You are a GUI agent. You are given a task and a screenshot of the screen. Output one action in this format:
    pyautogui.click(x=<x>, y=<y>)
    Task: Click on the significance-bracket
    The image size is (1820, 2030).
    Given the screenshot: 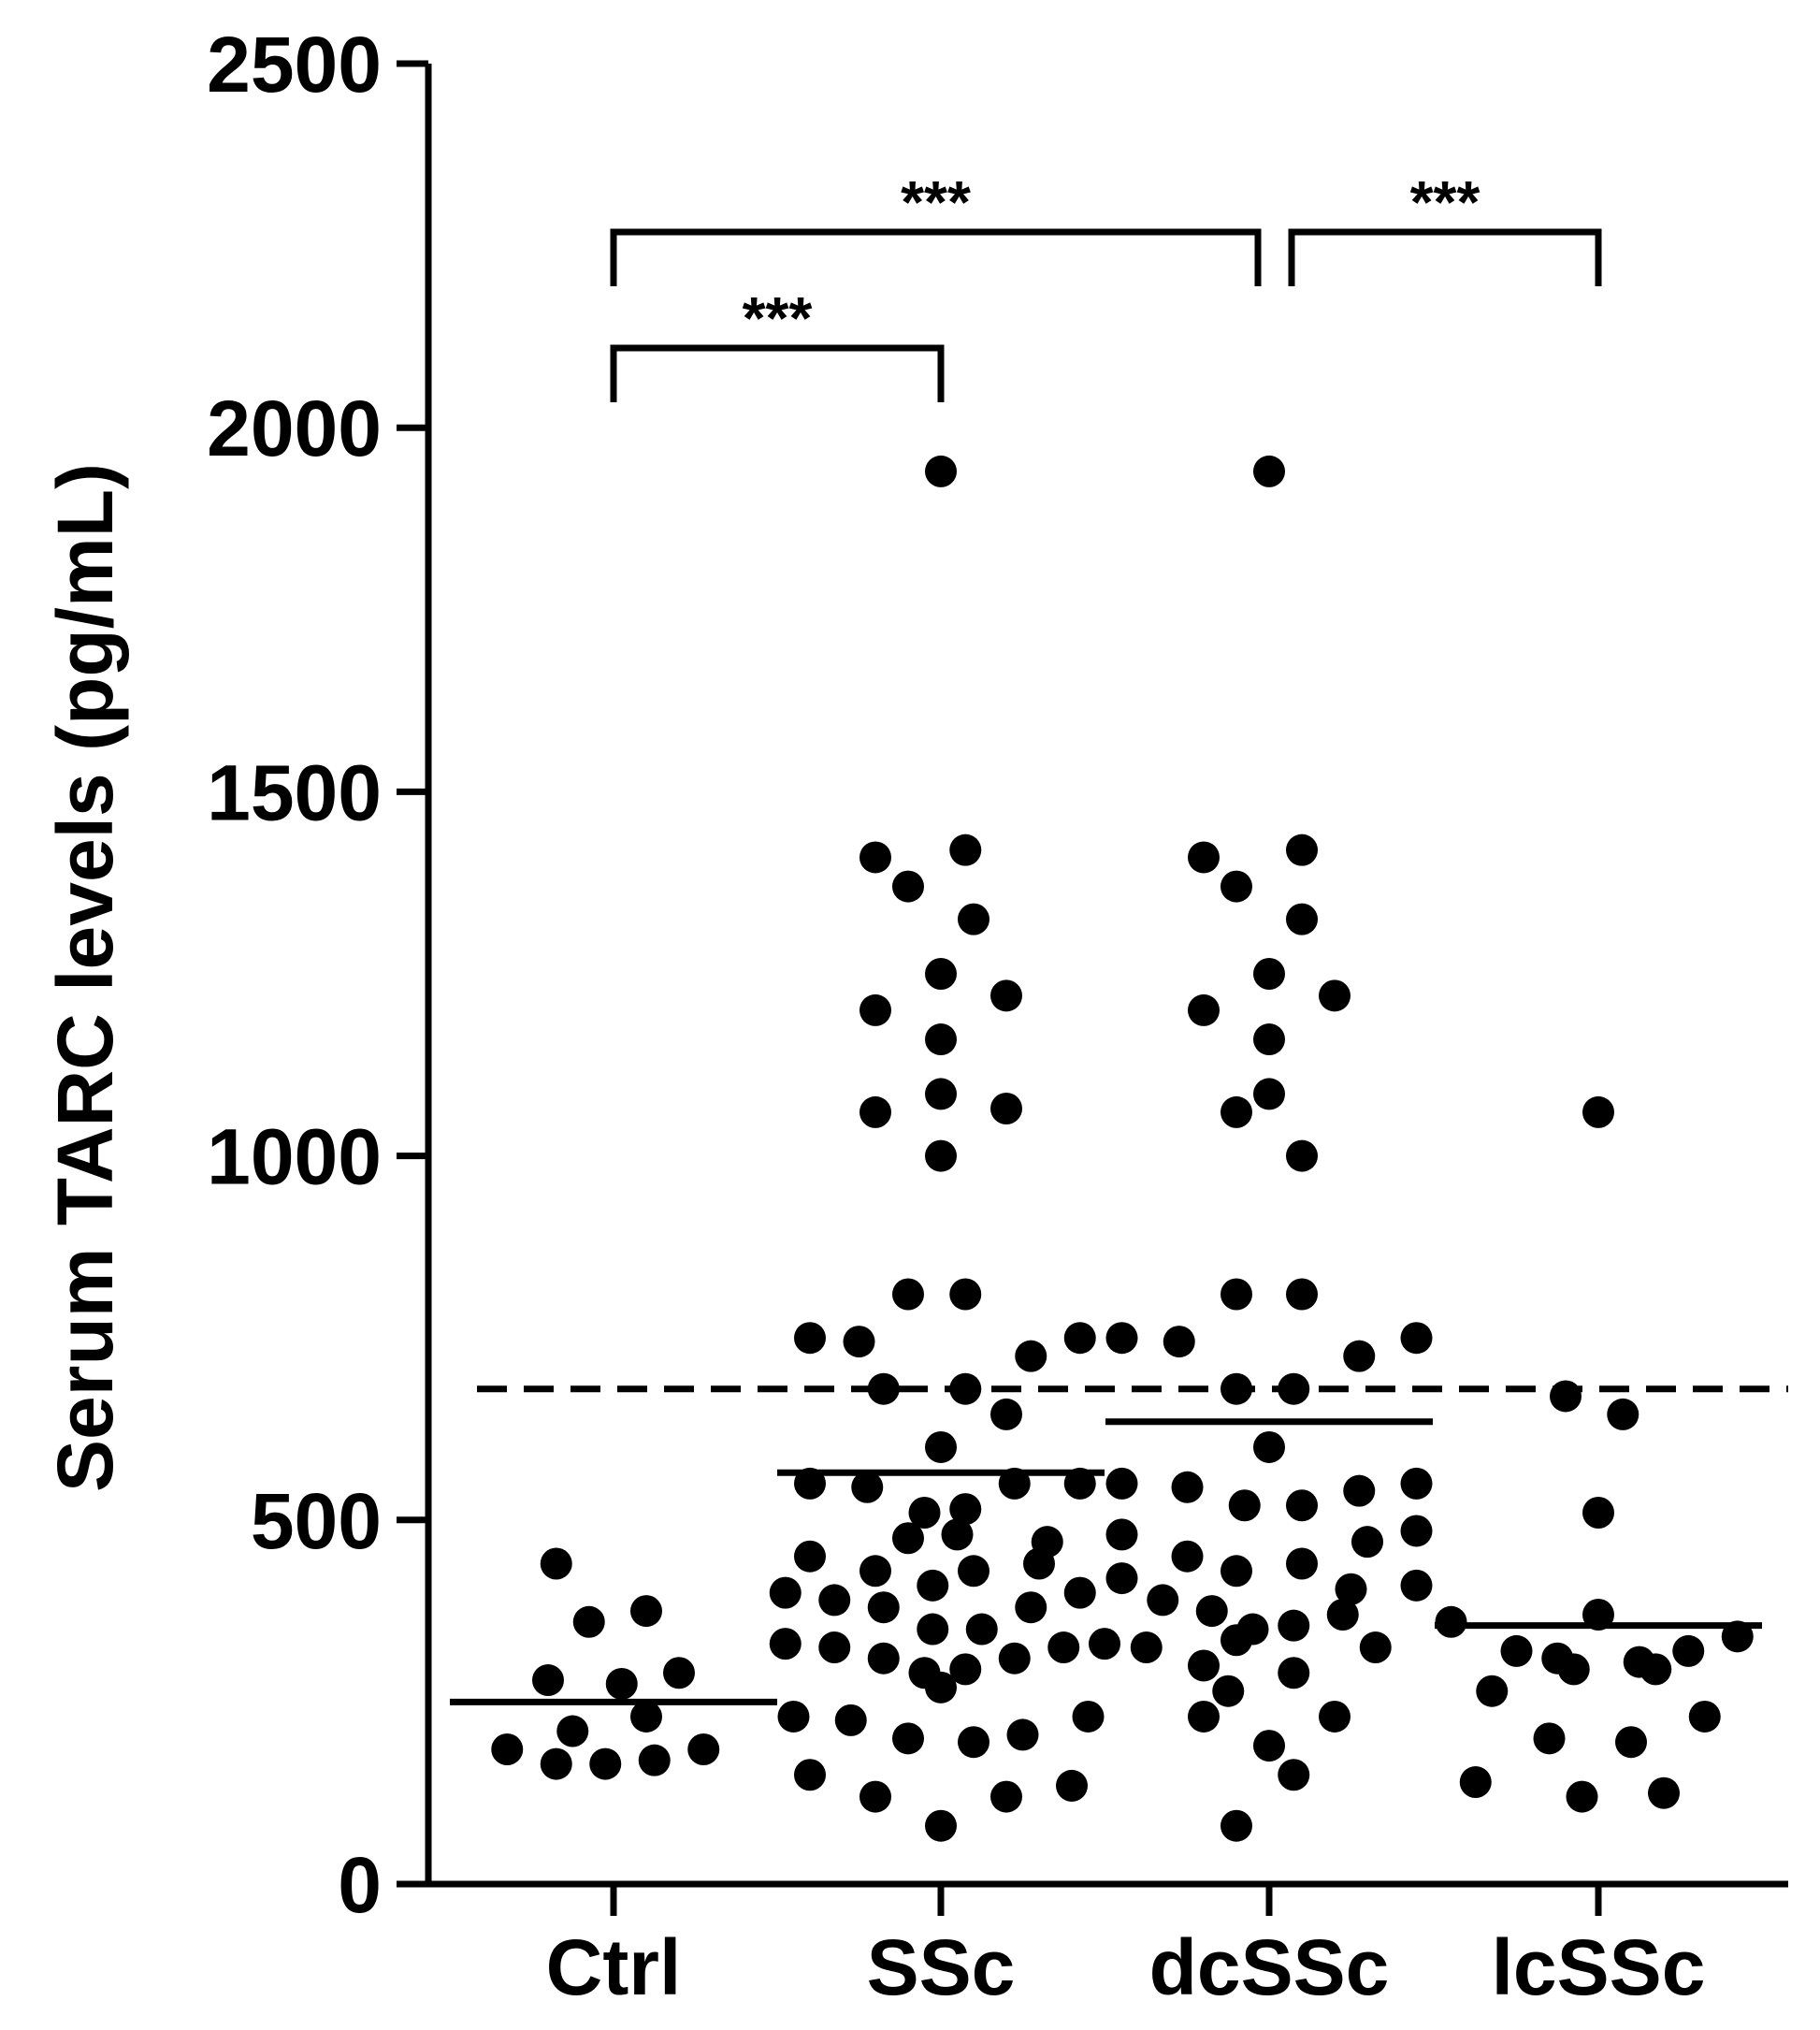 What is the action you would take?
    pyautogui.click(x=936, y=257)
    